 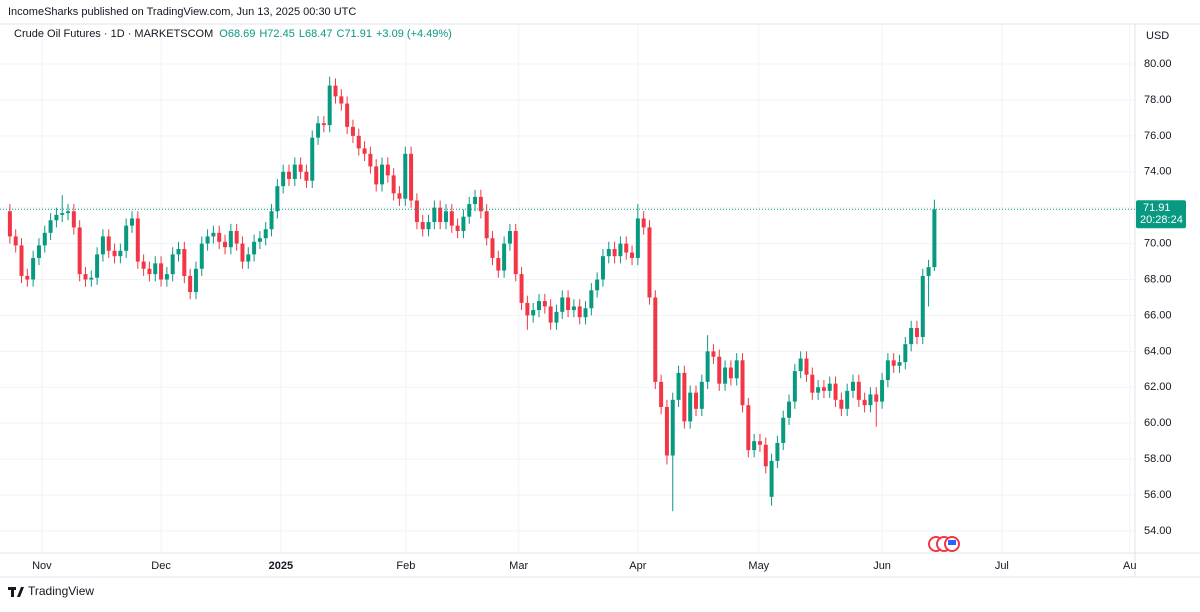 I want to click on legend-low: L68.47, so click(x=316, y=34).